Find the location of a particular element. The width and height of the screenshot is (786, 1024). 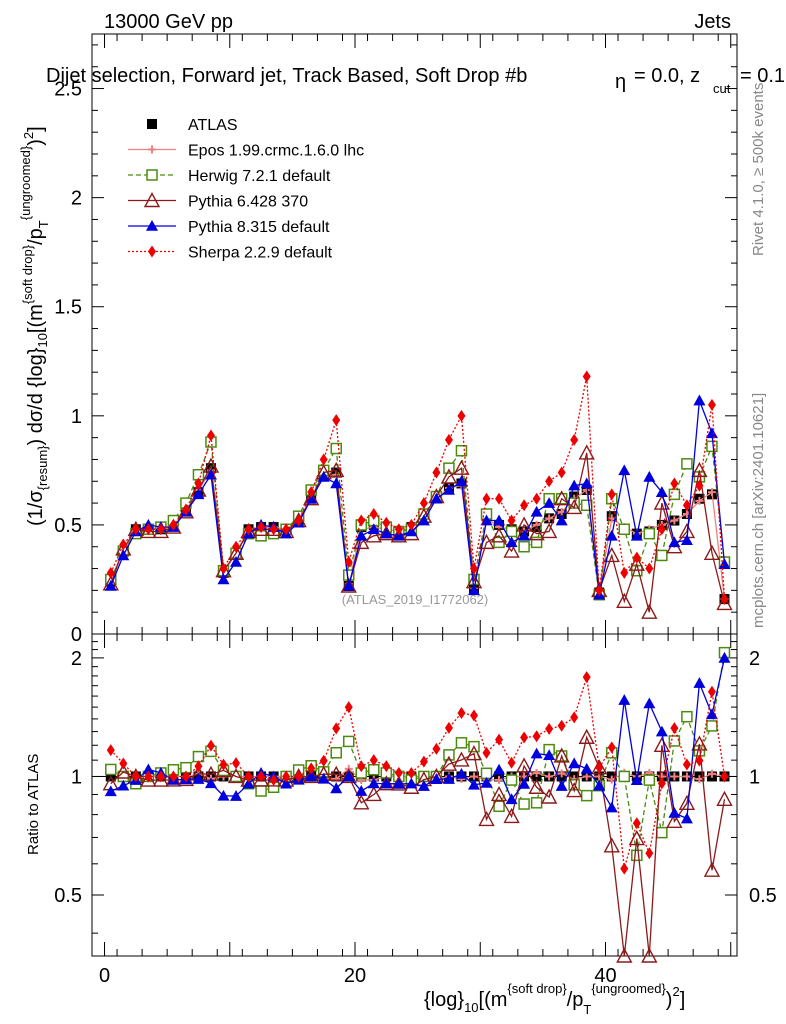

main-y-tick-label: 0.5 is located at coordinates (68, 526).